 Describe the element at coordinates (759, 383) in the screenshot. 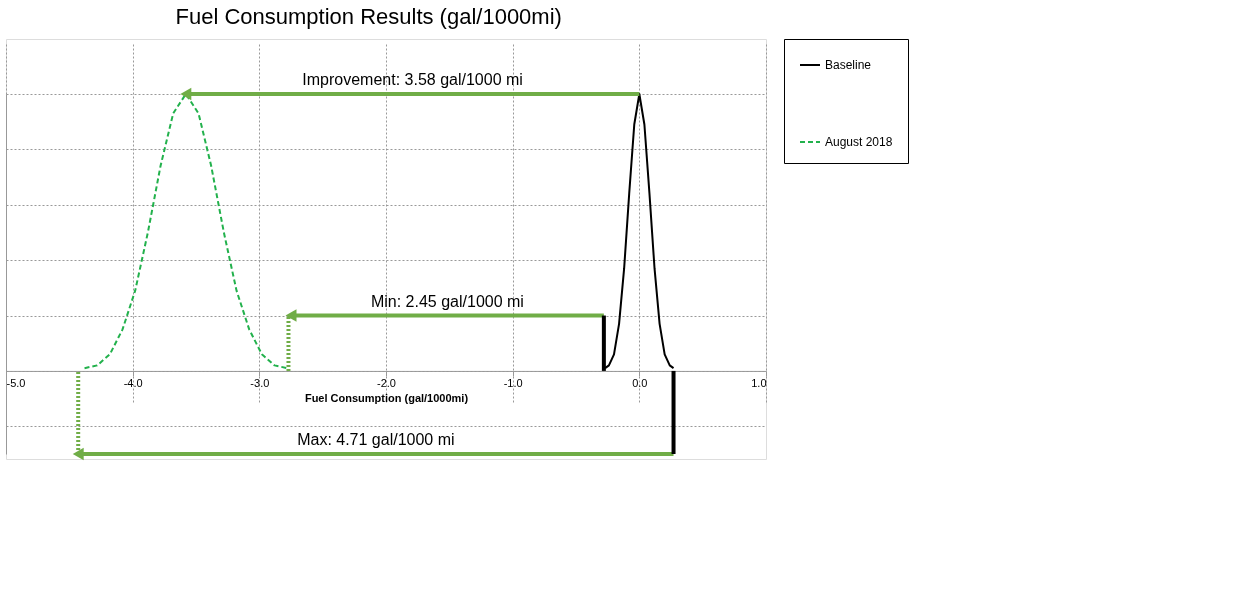

I see `x-tick-label: 1.0` at that location.